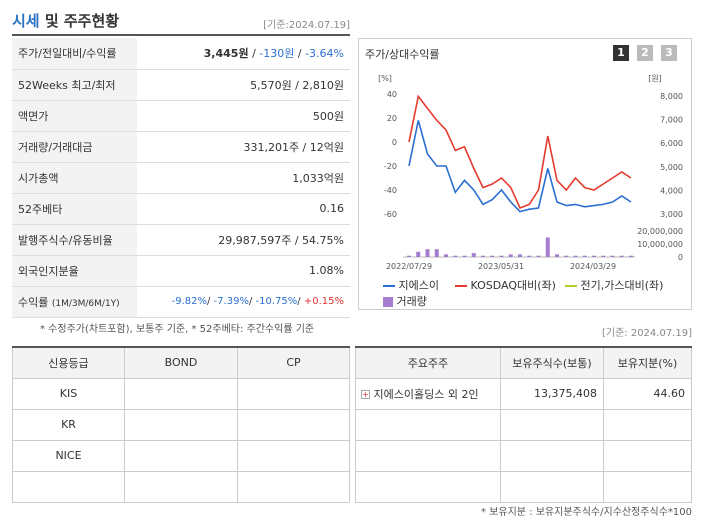  What do you see at coordinates (409, 266) in the screenshot?
I see `x-tick-label: 2022/07/29` at bounding box center [409, 266].